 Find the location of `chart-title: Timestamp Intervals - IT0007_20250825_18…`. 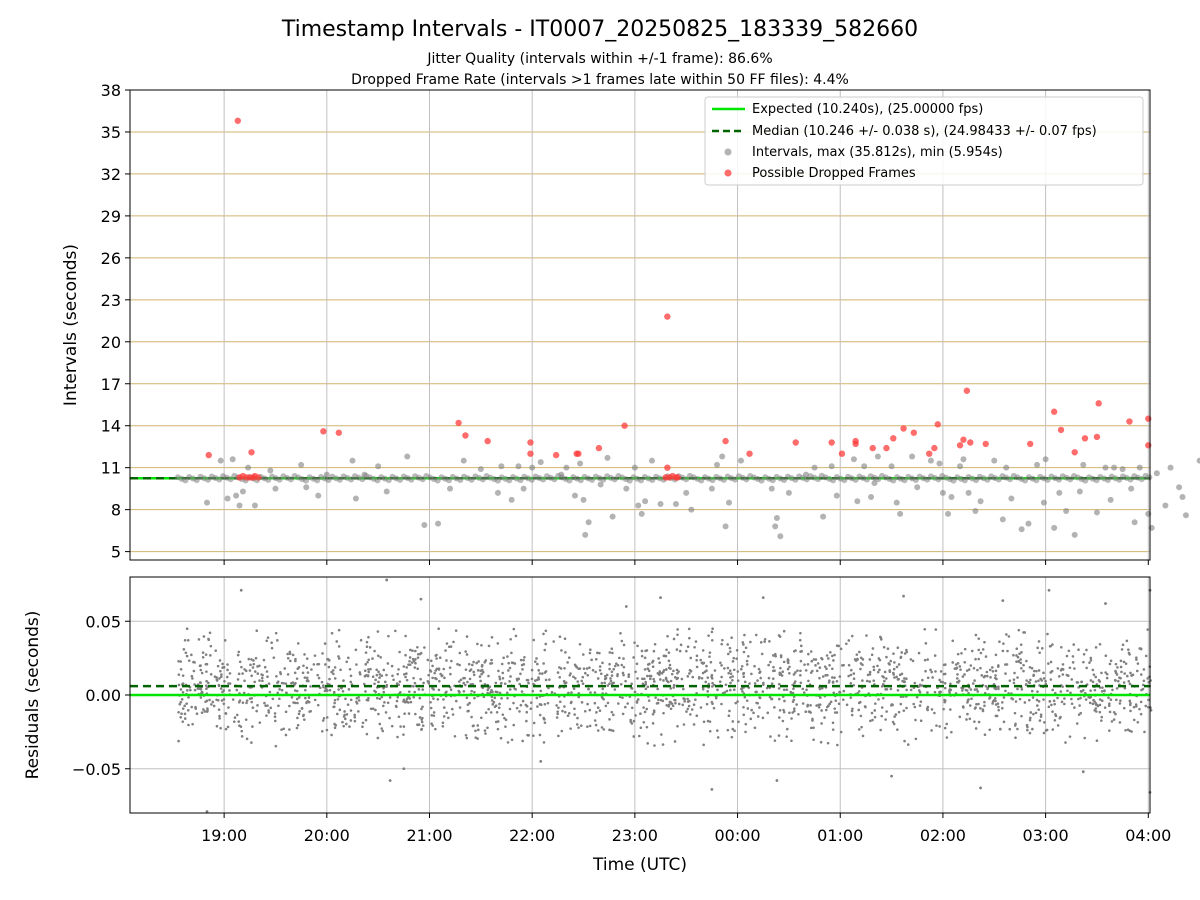

chart-title: Timestamp Intervals - IT0007_20250825_18… is located at coordinates (599, 29).